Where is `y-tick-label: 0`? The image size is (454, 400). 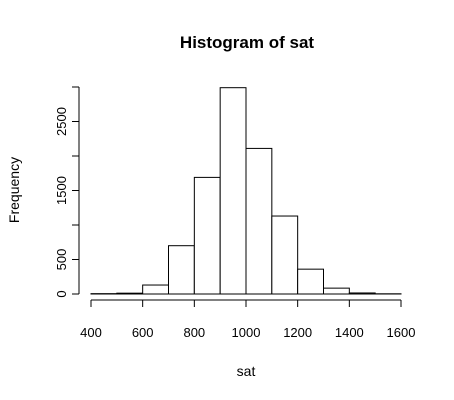 y-tick-label: 0 is located at coordinates (61, 293).